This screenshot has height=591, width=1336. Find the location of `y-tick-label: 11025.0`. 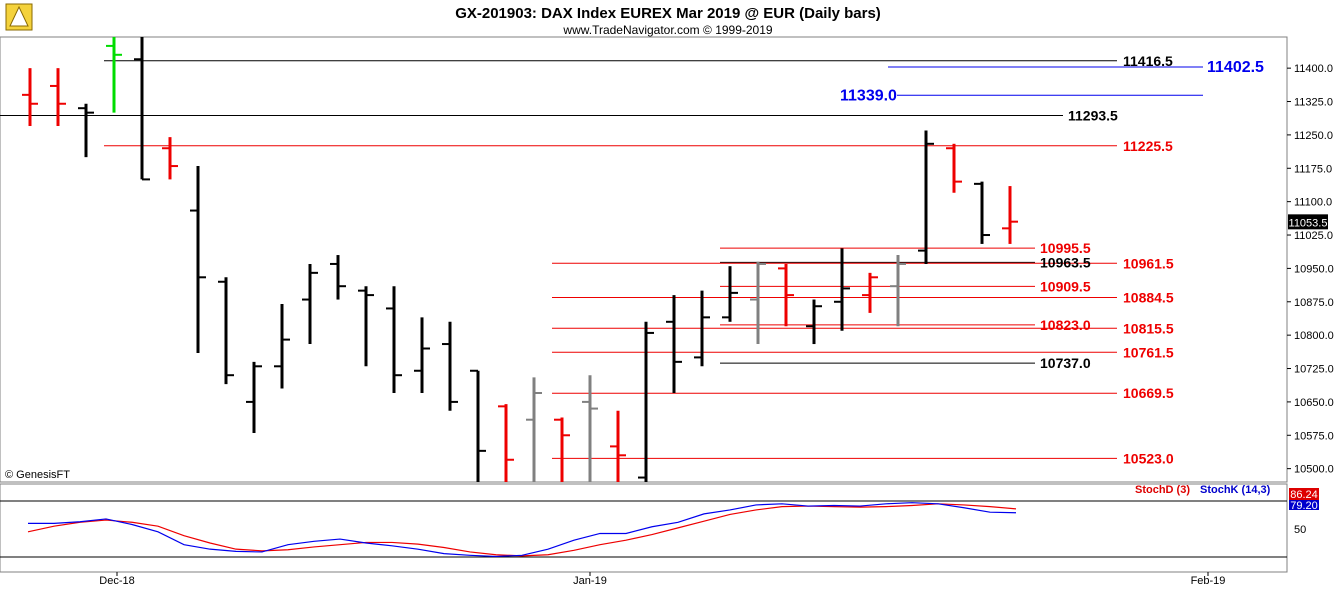

y-tick-label: 11025.0 is located at coordinates (1313, 236).